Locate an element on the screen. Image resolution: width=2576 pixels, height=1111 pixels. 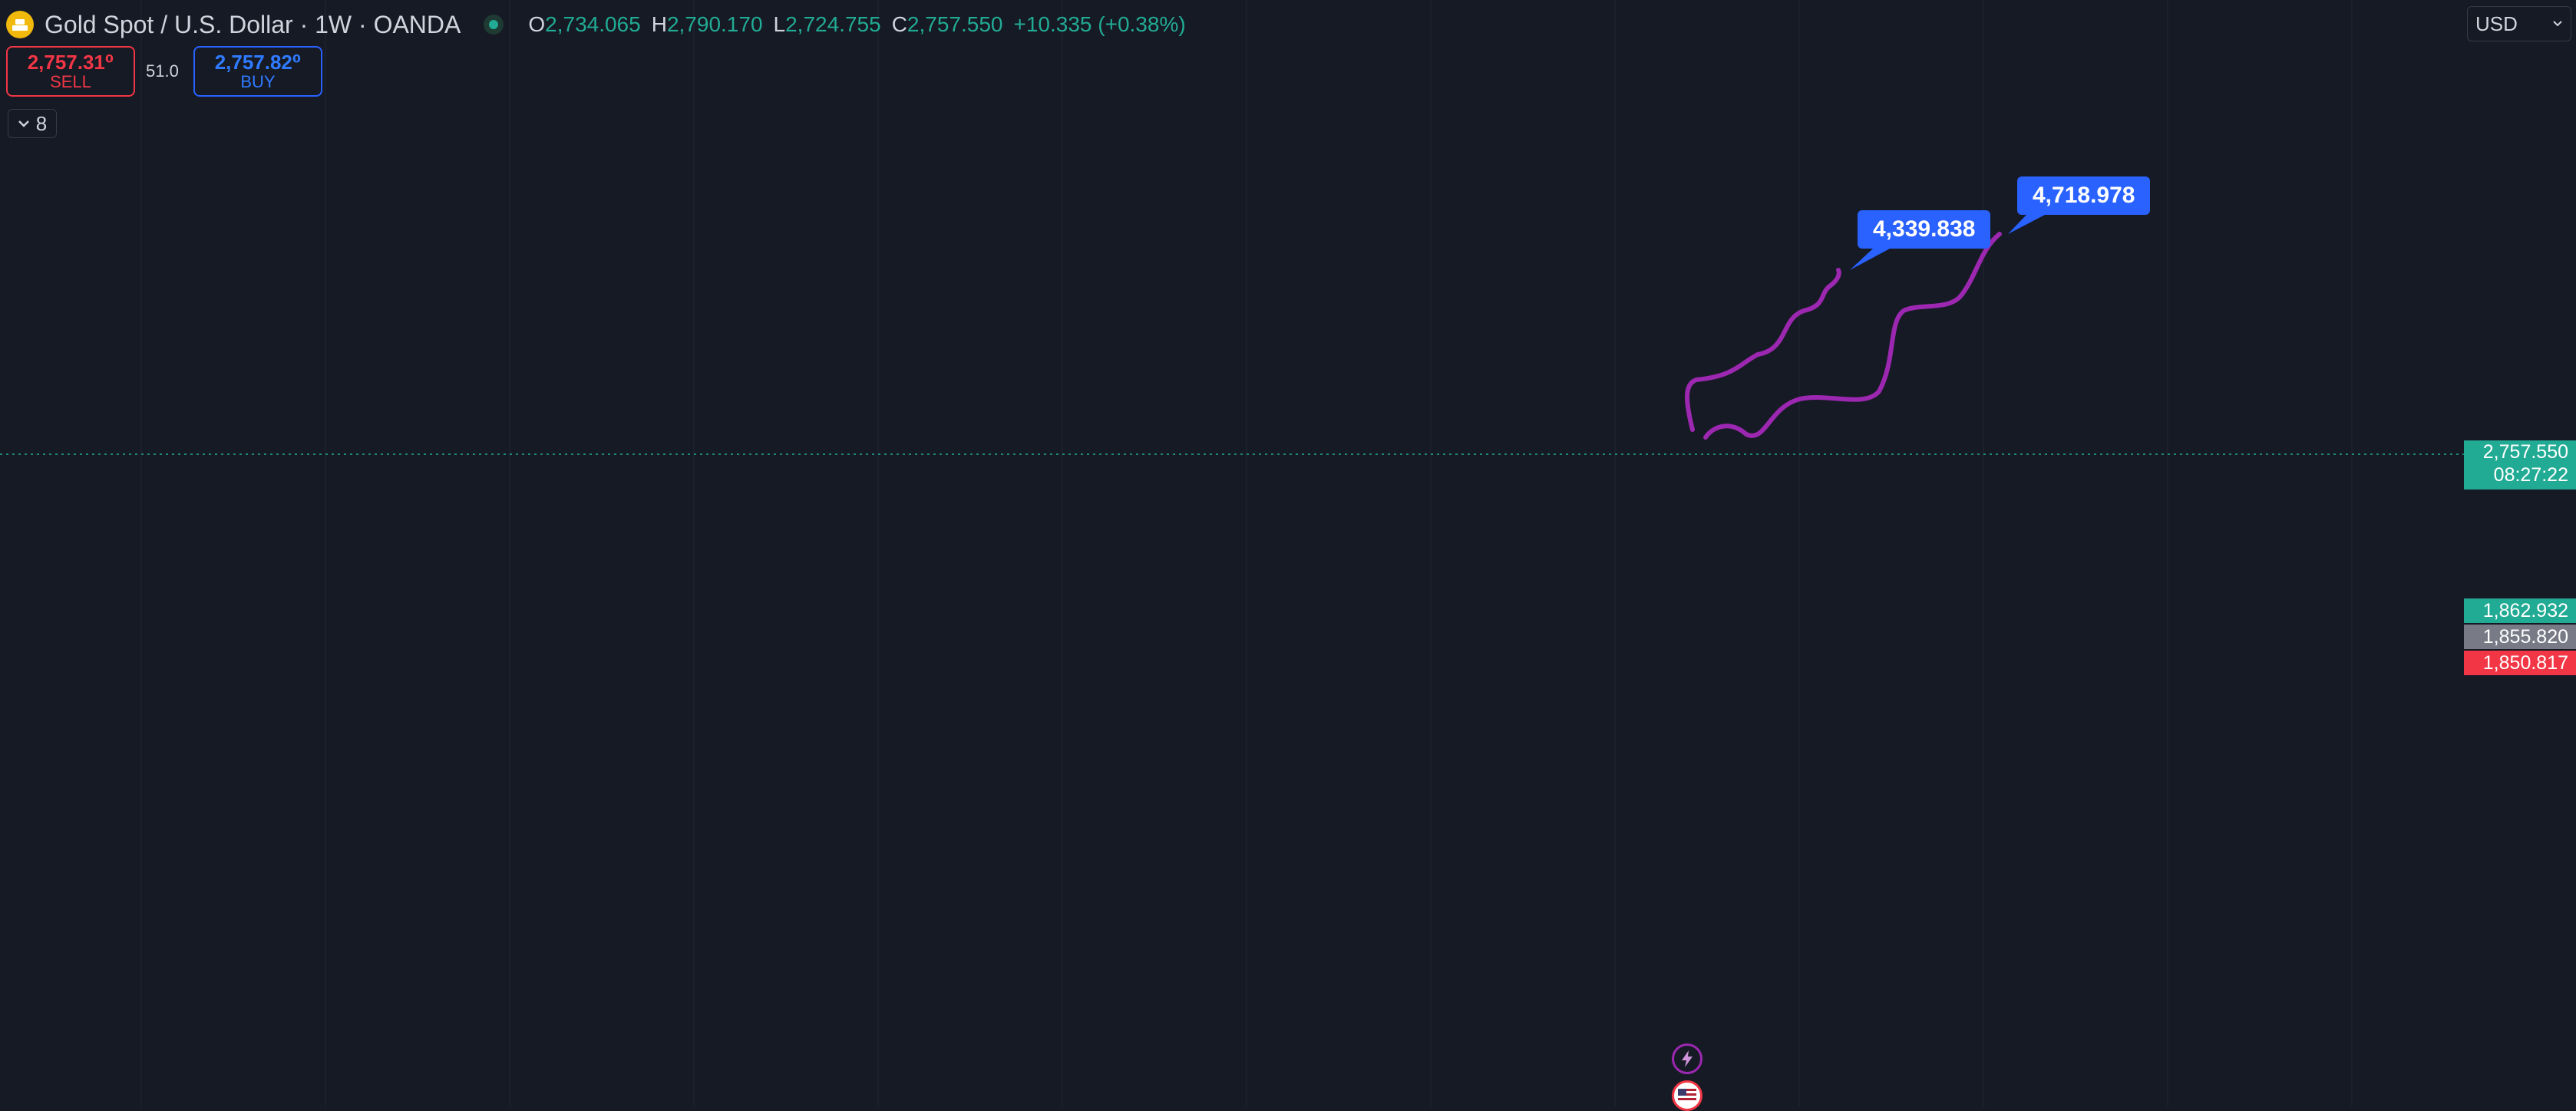
symbol-title: Gold Spot / U.S. Dollar · 1W · OANDA is located at coordinates (253, 24).